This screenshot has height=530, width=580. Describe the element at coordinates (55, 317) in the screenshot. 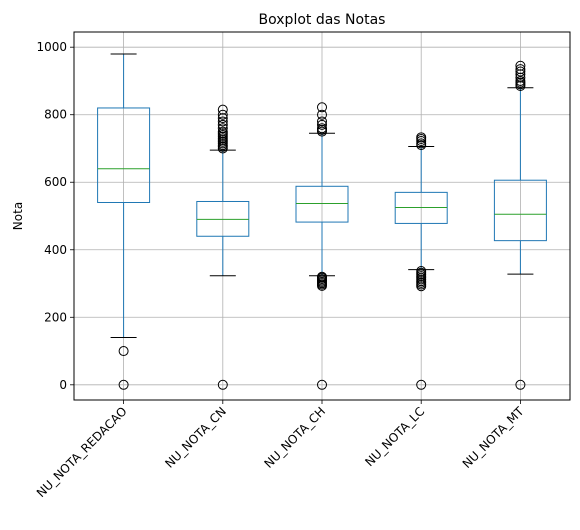

I see `y-tick-label: 200` at that location.